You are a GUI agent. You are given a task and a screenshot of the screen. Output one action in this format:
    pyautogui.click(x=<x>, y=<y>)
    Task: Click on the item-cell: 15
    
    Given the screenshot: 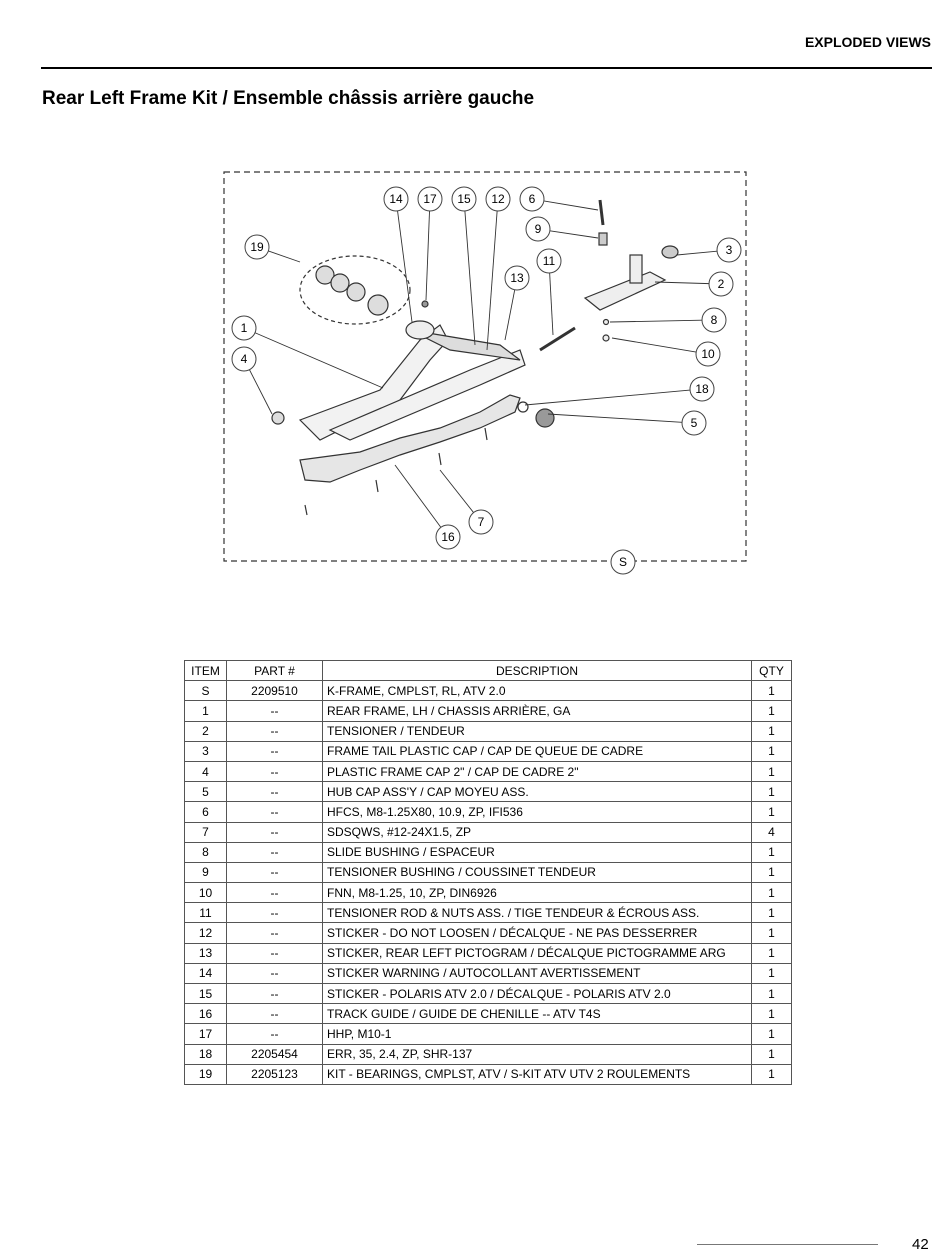 What is the action you would take?
    pyautogui.click(x=205, y=993)
    